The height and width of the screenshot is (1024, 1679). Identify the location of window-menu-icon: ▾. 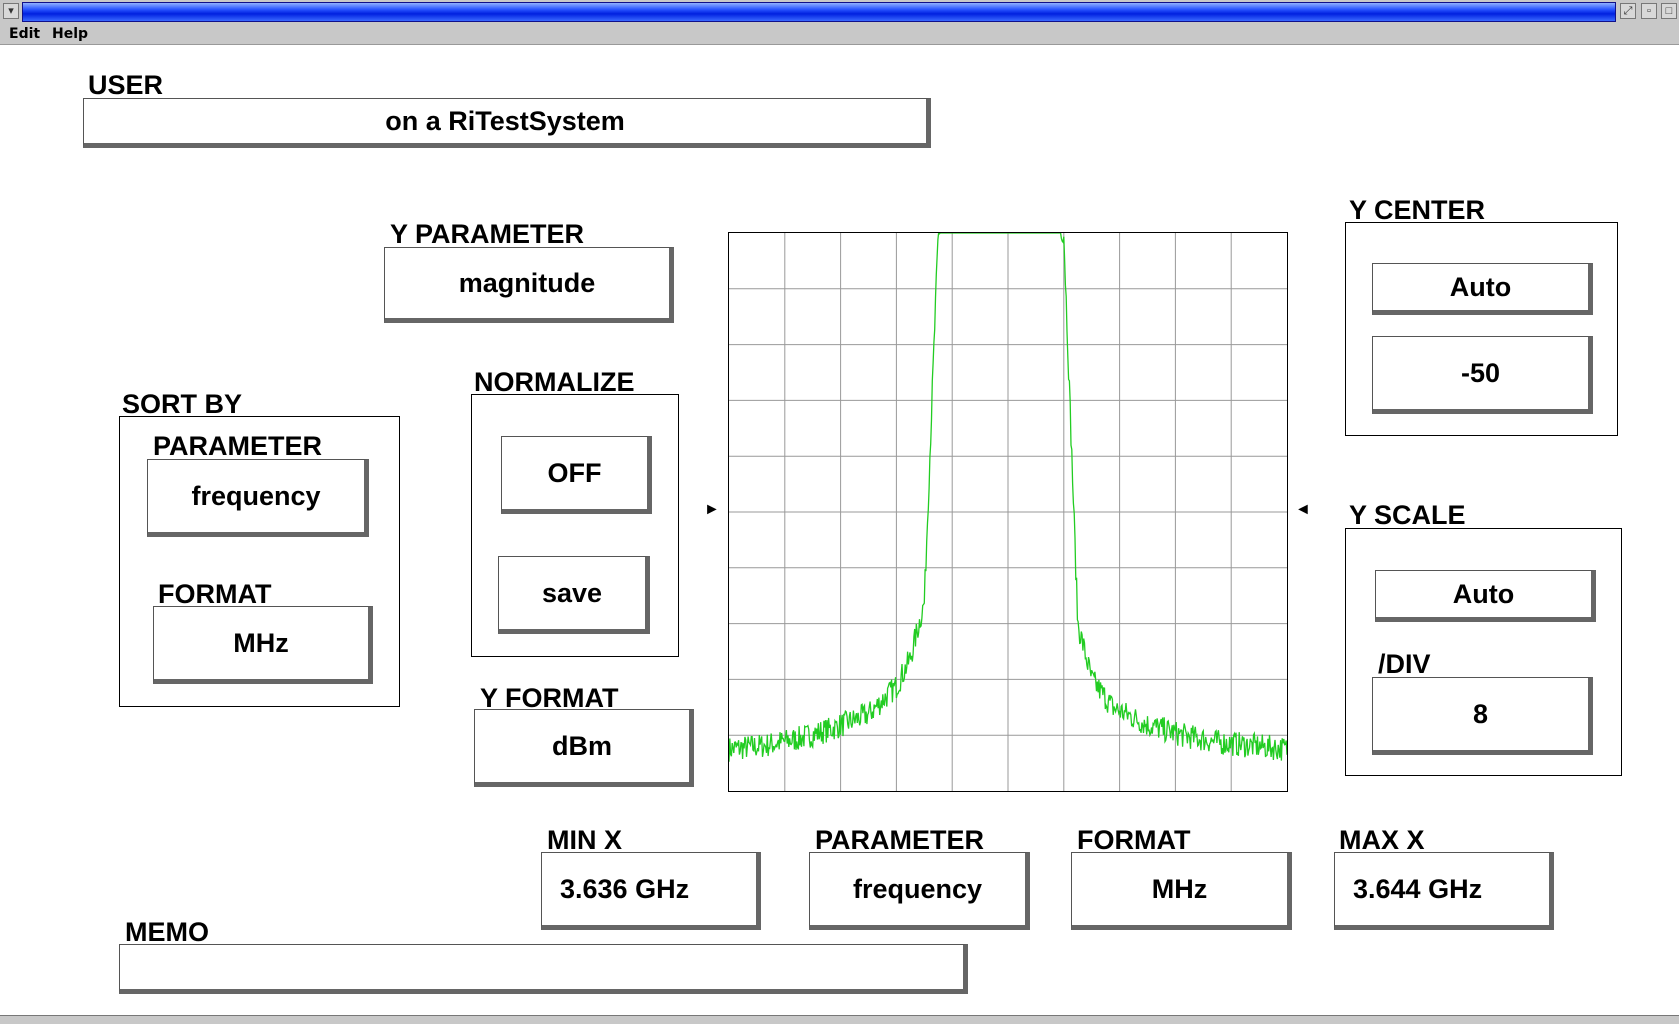
(11, 11).